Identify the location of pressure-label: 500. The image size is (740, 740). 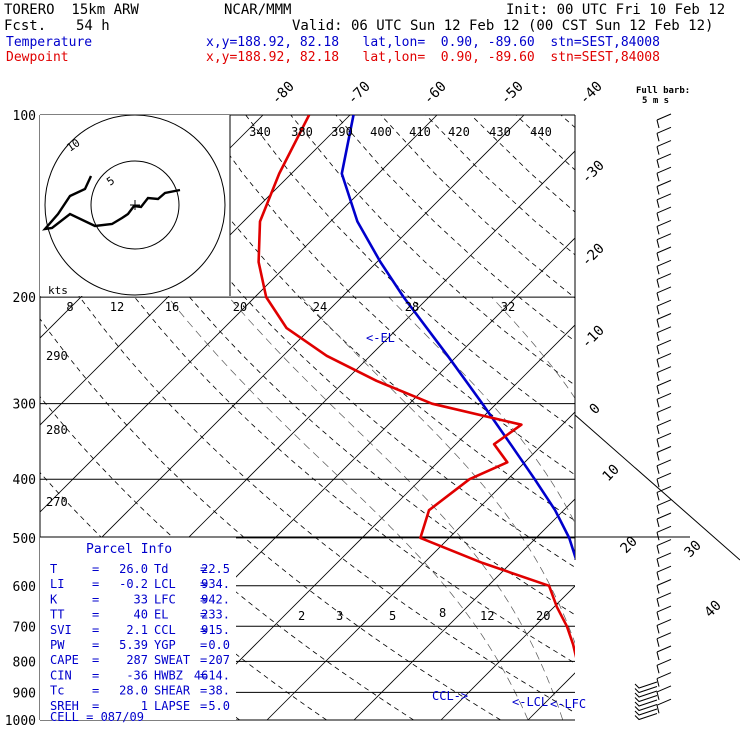
(24, 539).